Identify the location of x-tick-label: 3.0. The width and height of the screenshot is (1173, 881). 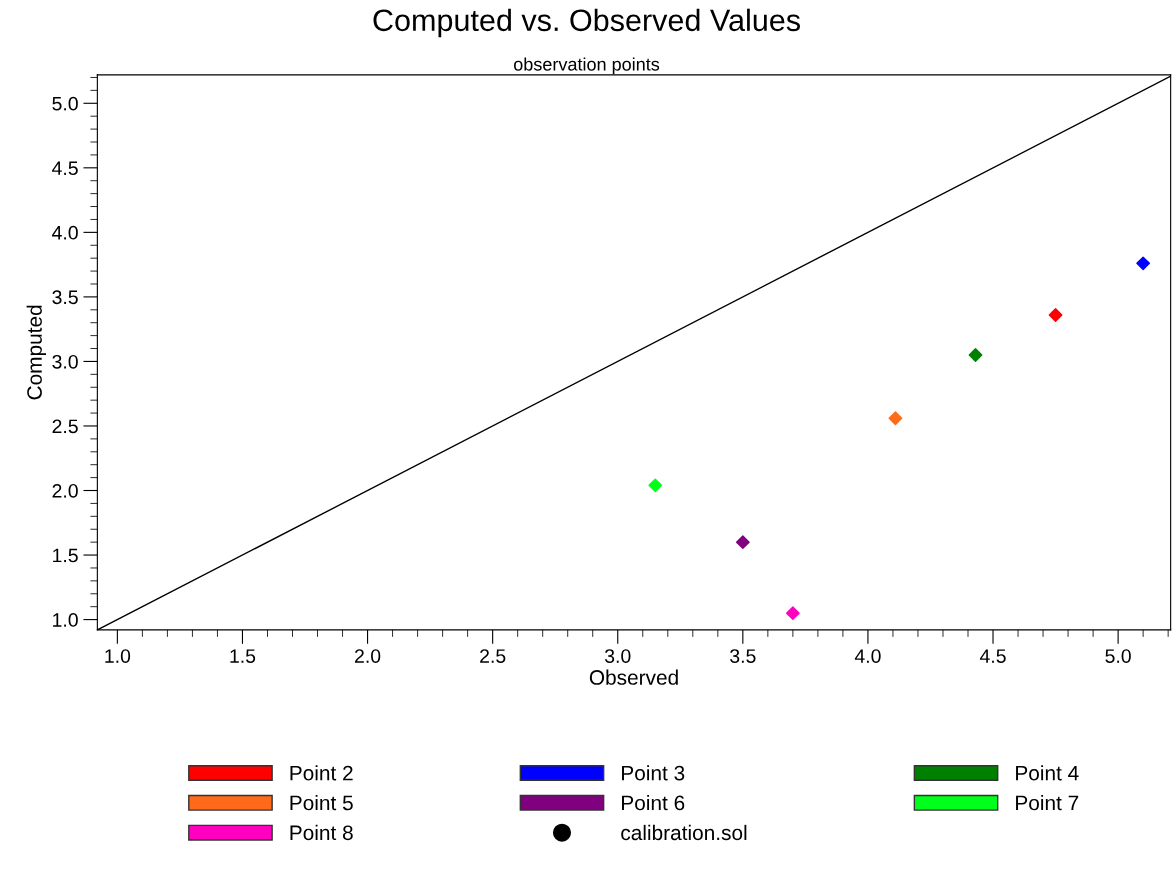
(617, 656).